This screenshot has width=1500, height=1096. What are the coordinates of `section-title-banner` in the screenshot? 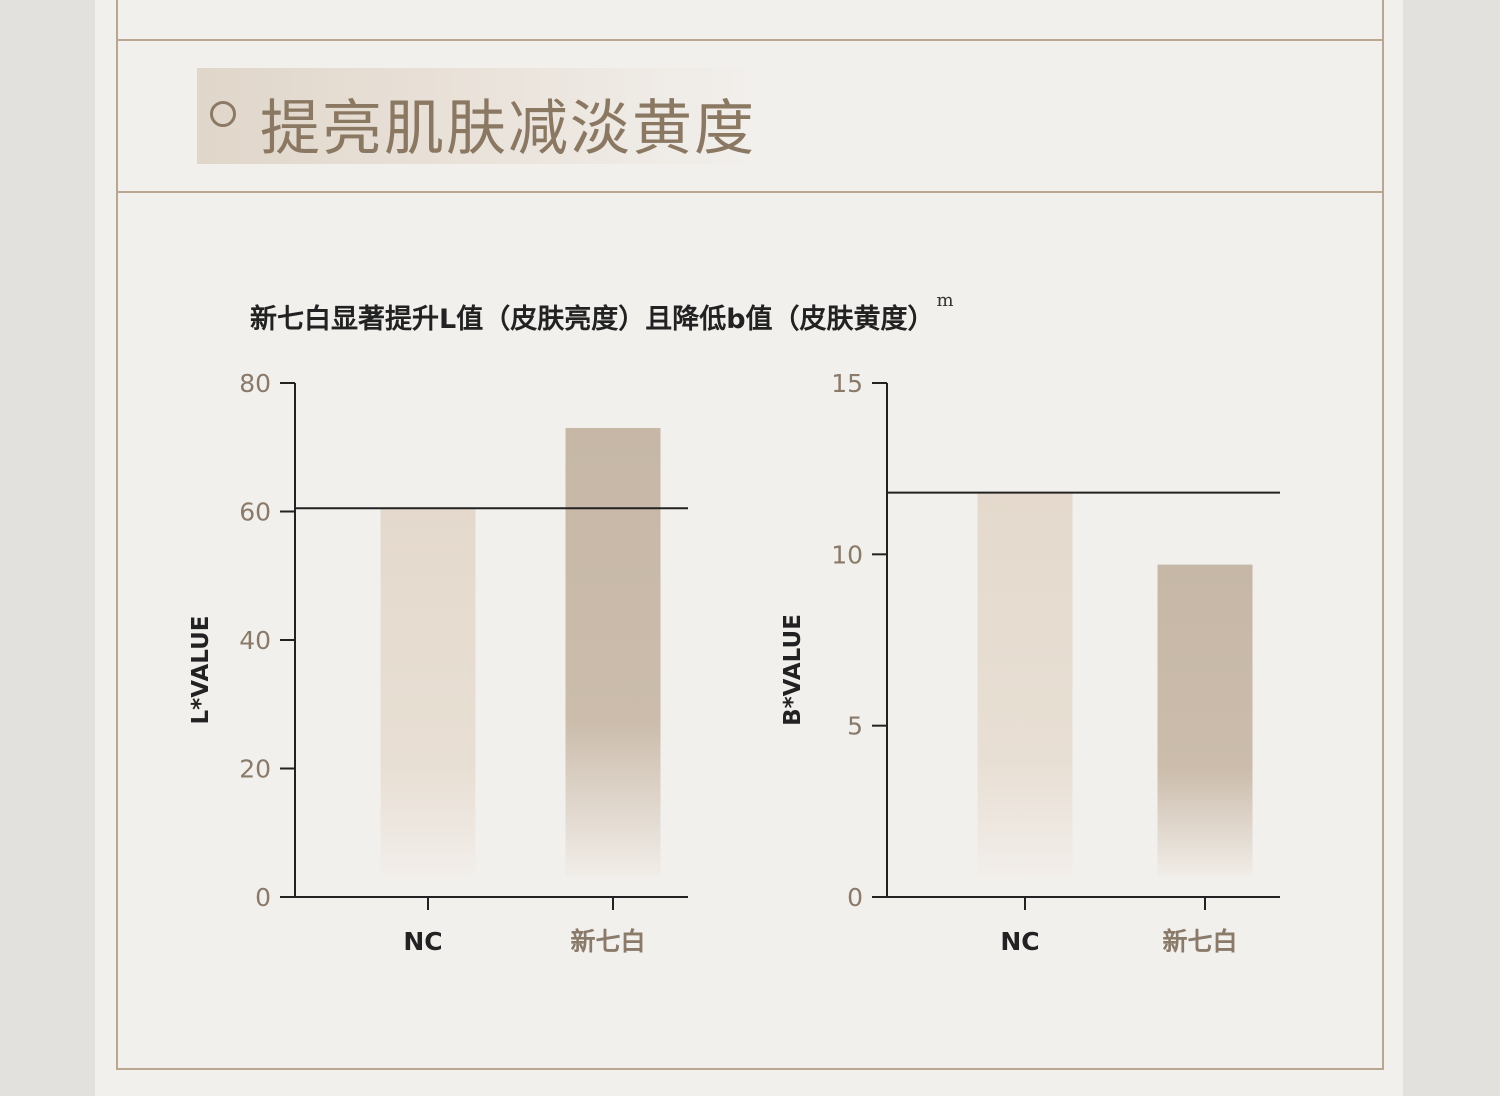 It's located at (482, 116).